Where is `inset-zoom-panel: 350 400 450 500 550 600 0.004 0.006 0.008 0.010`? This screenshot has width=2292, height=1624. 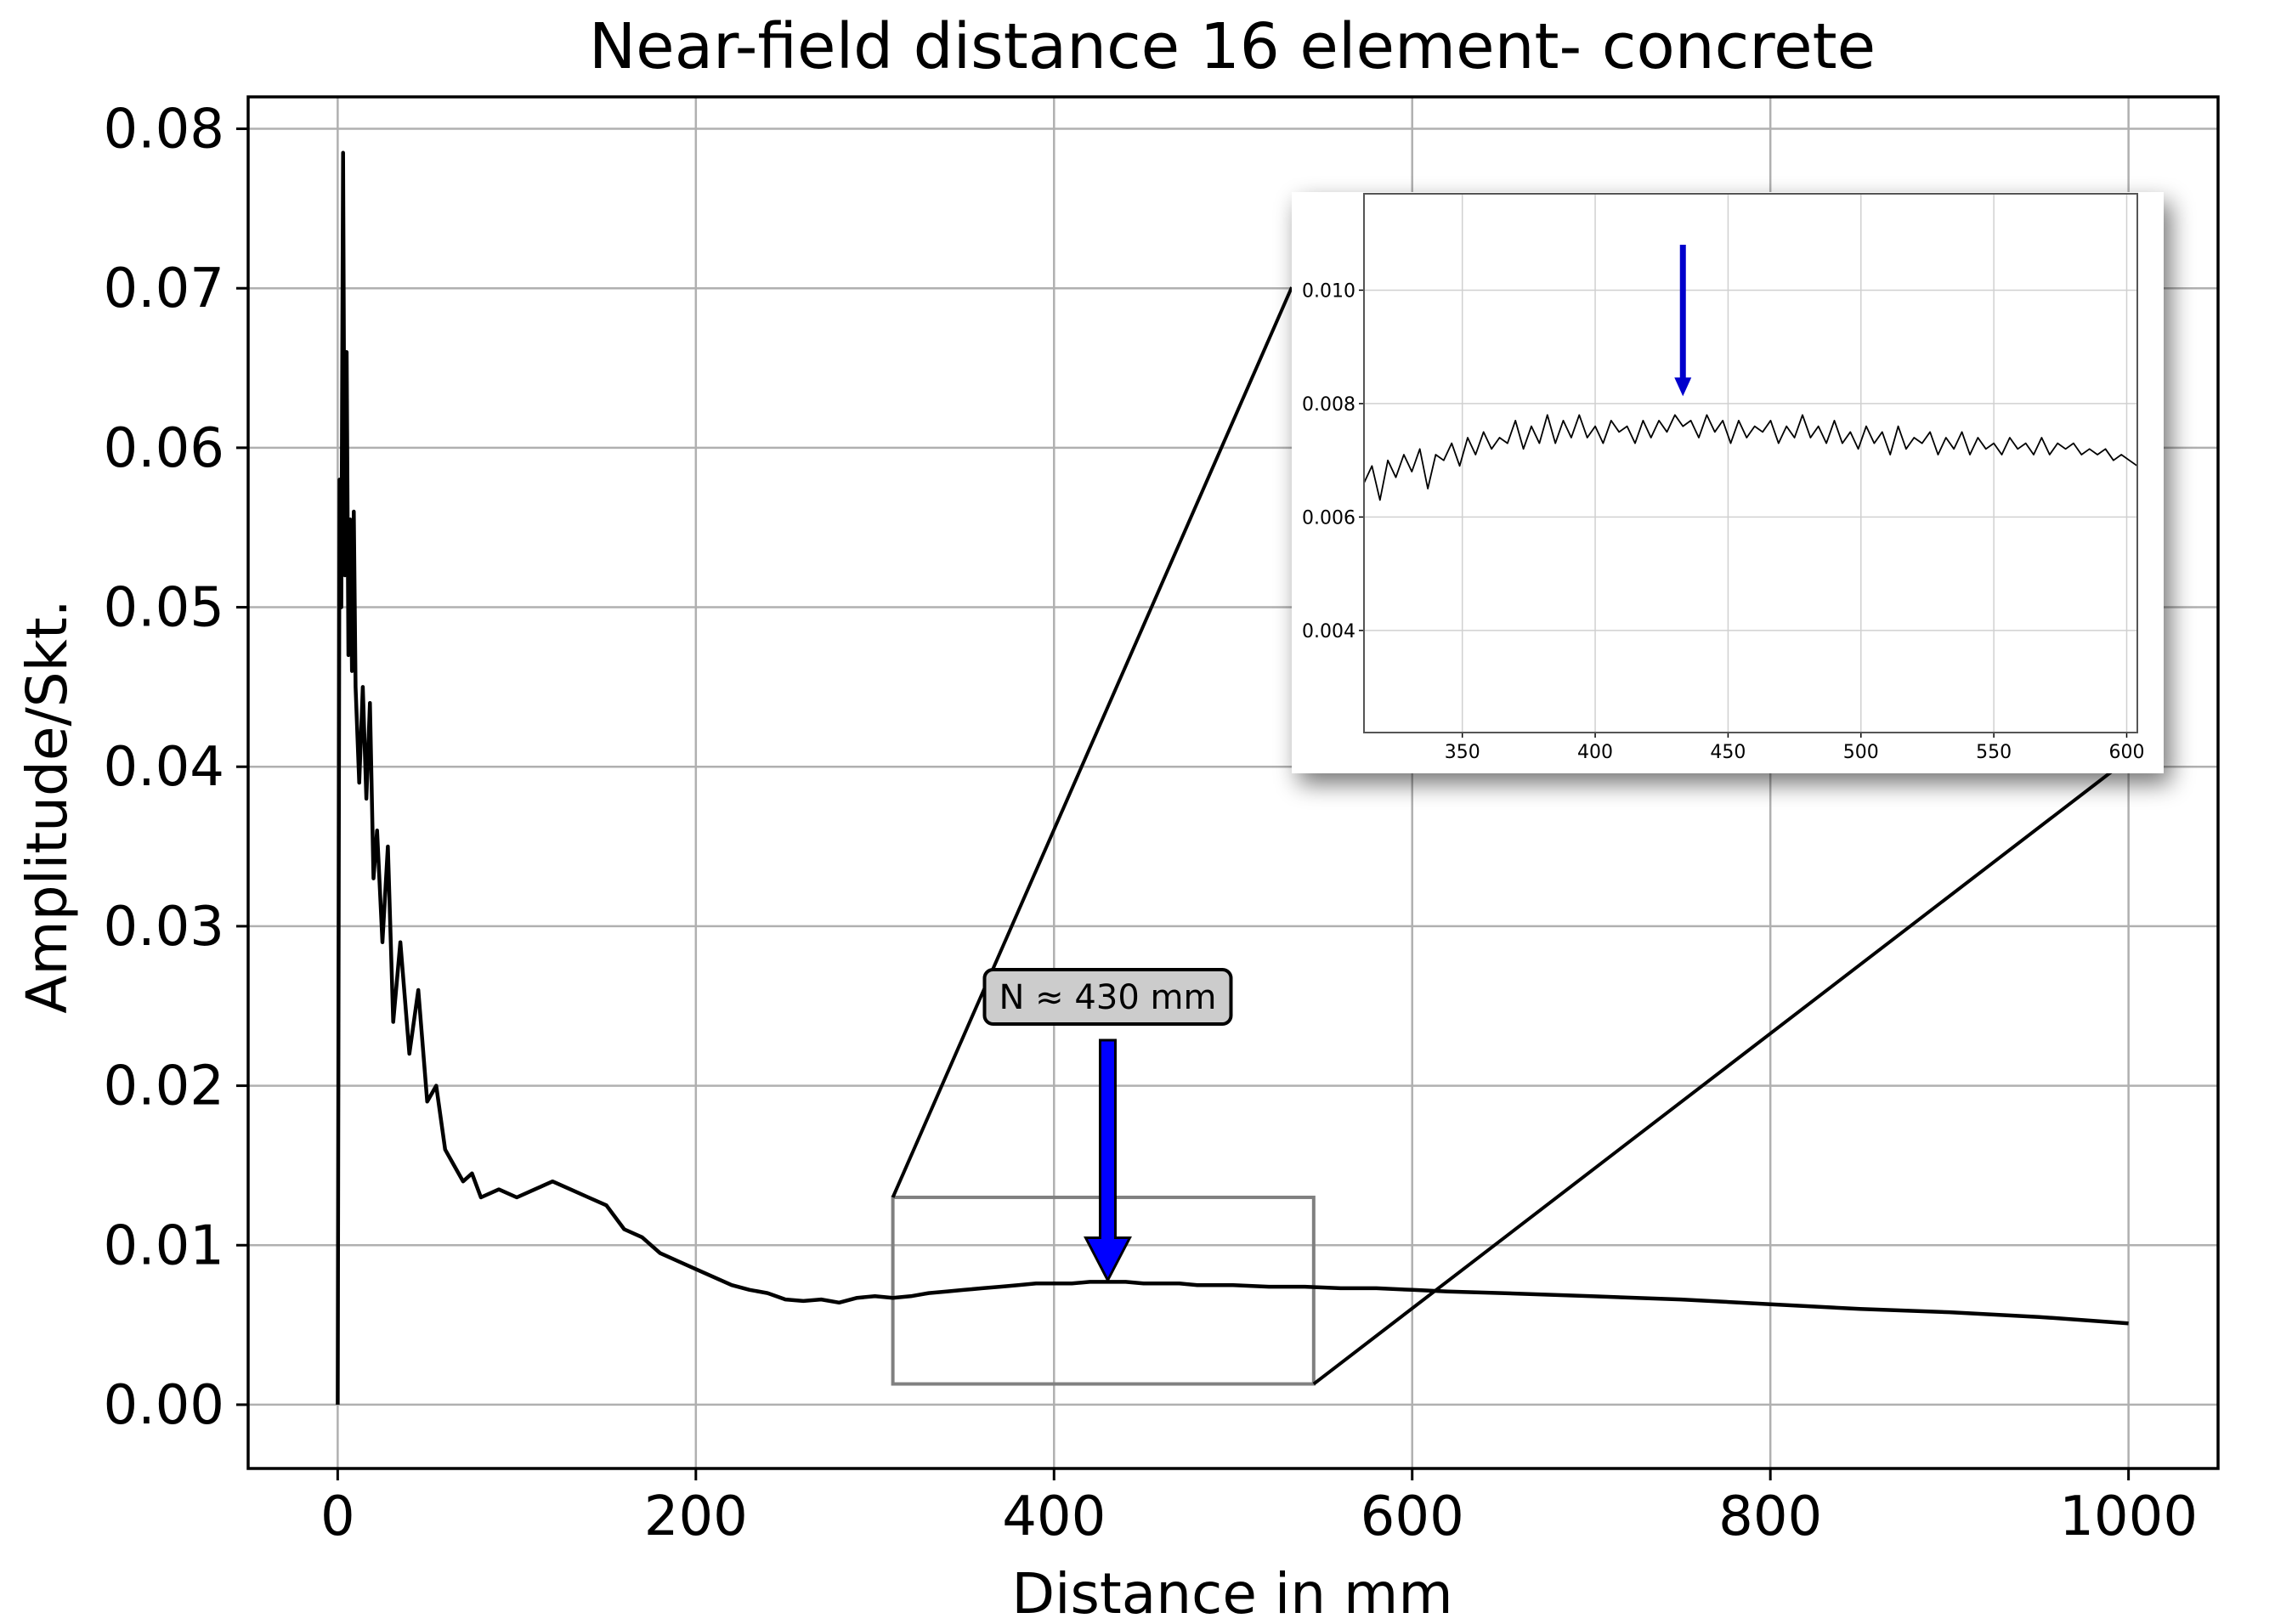 inset-zoom-panel: 350 400 450 500 550 600 0.004 0.006 0.008 0.010 is located at coordinates (1728, 482).